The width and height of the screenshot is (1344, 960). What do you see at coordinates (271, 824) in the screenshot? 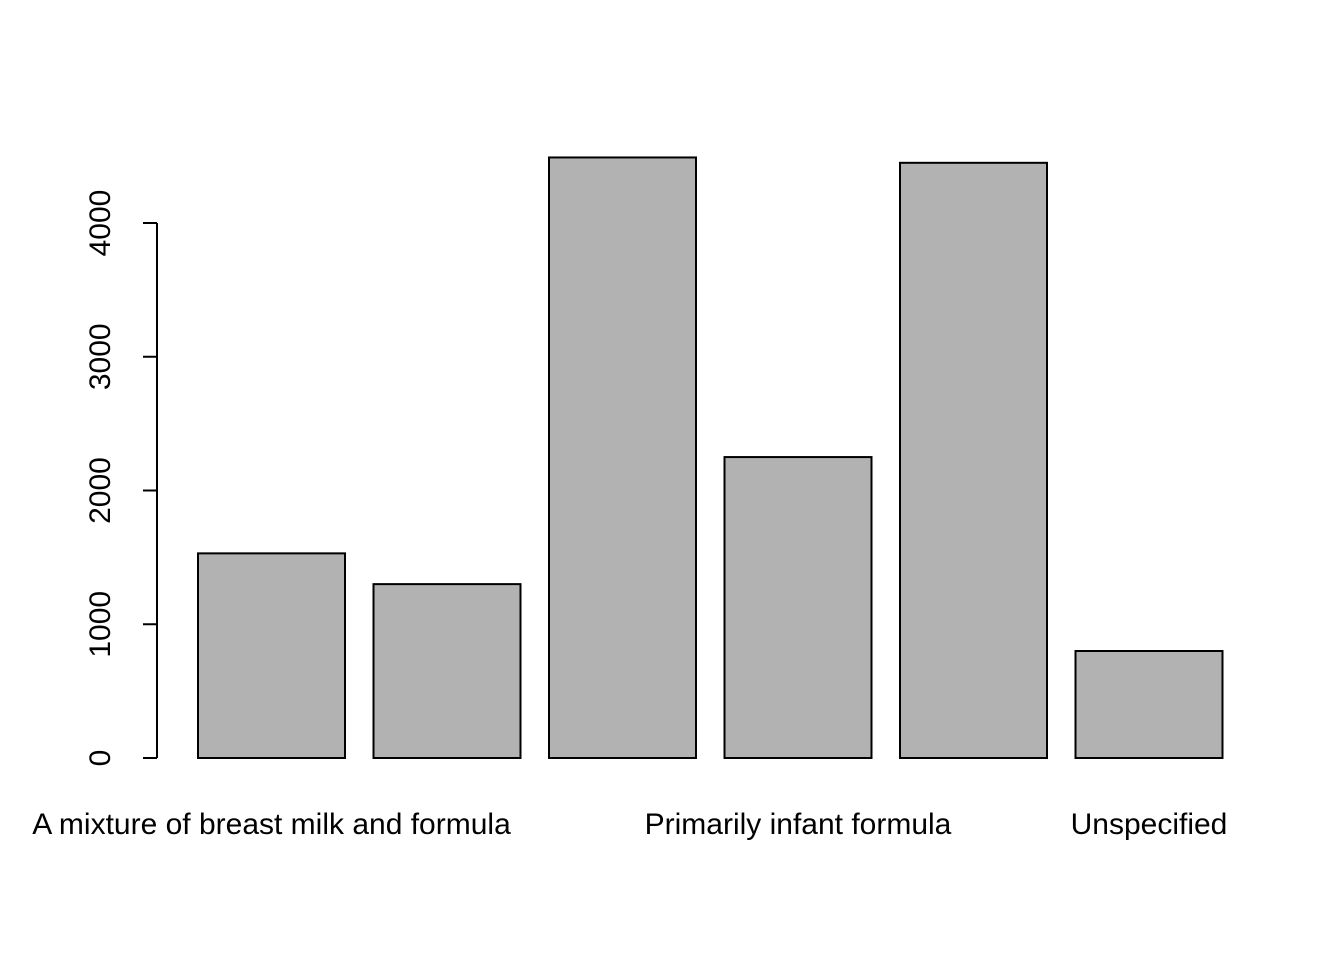
I see `x-category-label-1: A mixture of breast milk and formula` at bounding box center [271, 824].